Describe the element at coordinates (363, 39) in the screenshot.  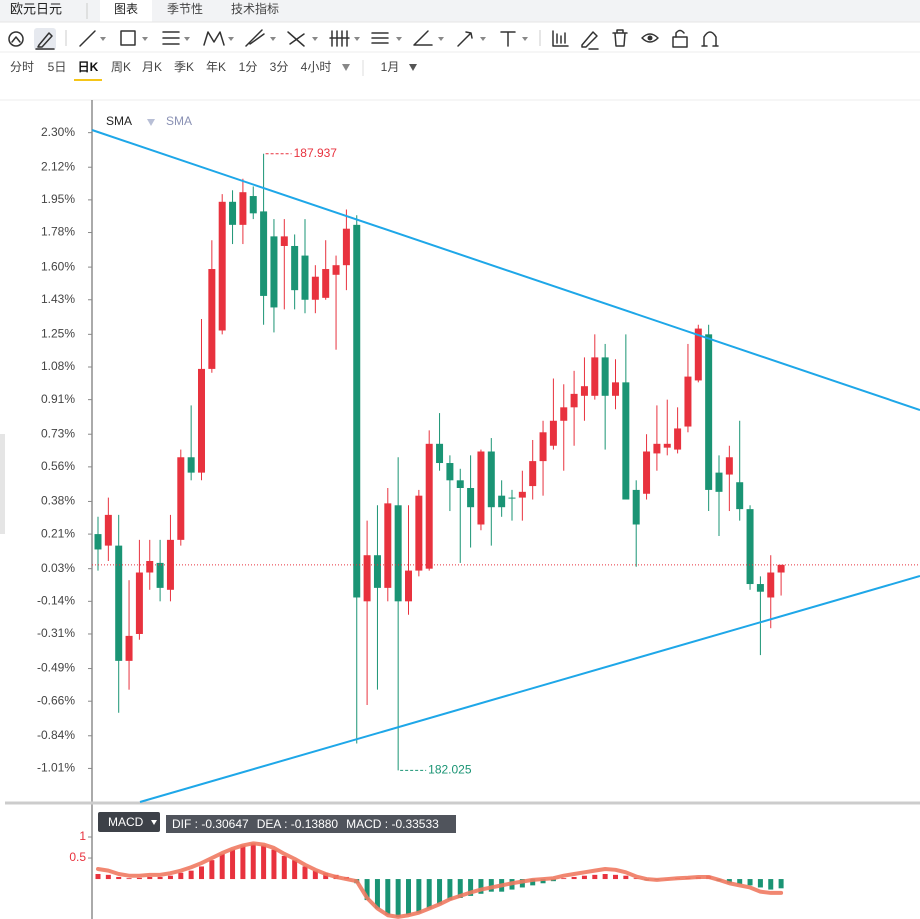
I see `toolbar` at that location.